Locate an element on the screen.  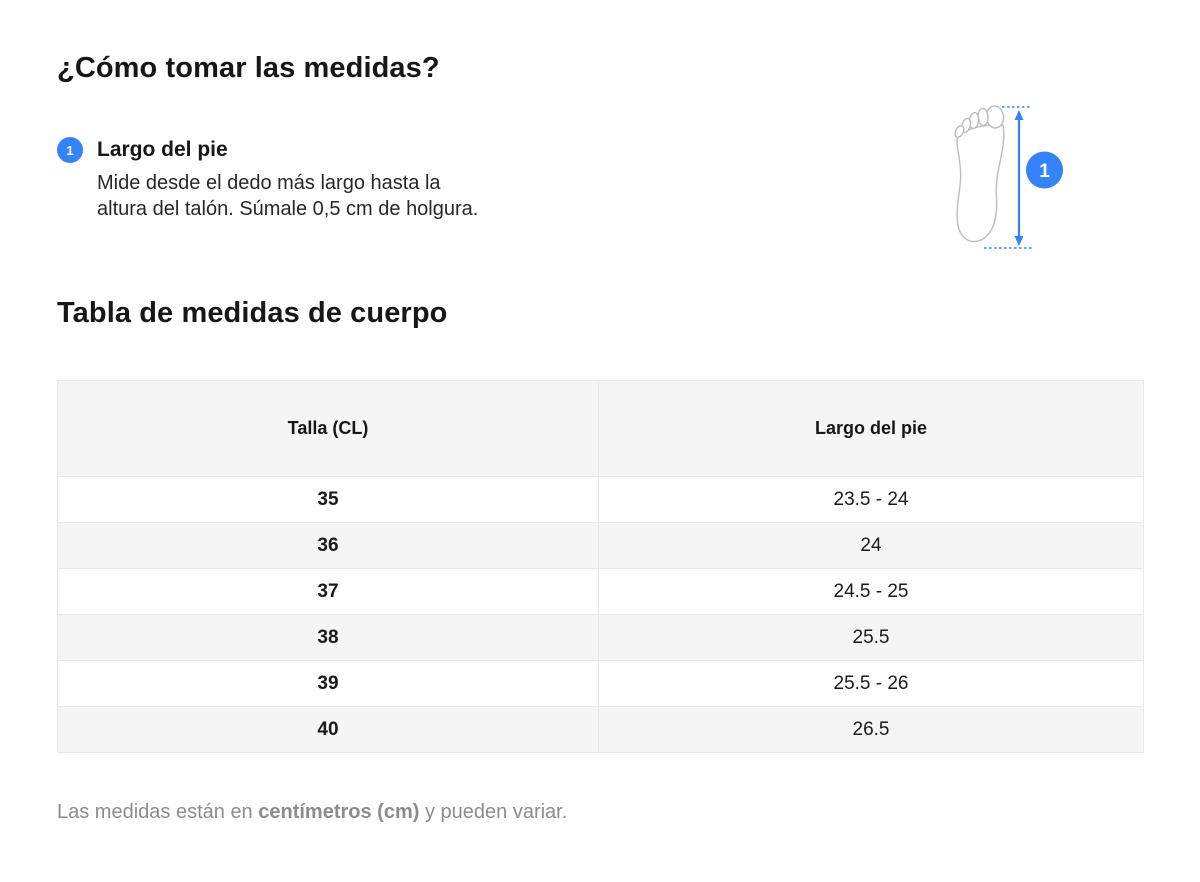
step-label: Largo del pie is located at coordinates (162, 149).